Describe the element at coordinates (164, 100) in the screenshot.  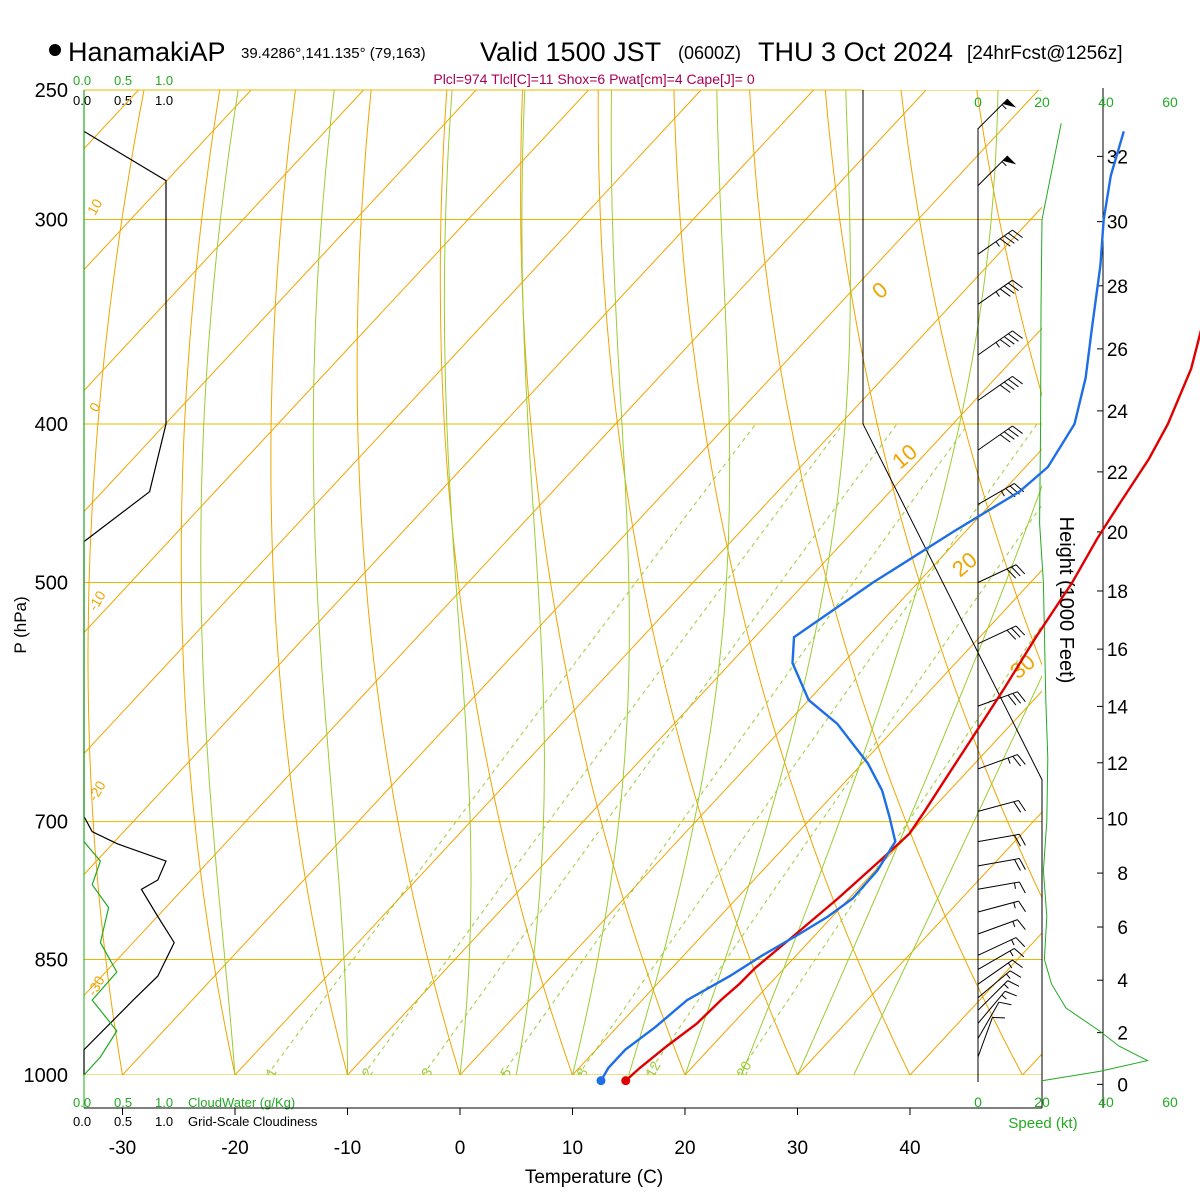
I see `top-cloudiness-tick: 1.0` at that location.